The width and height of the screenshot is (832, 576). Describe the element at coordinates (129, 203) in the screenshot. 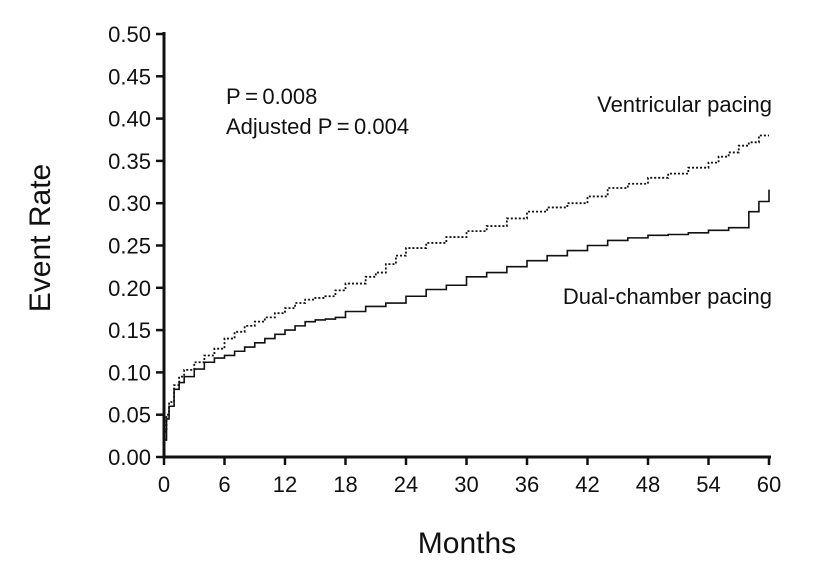

I see `y-tick-label: 0.30` at that location.